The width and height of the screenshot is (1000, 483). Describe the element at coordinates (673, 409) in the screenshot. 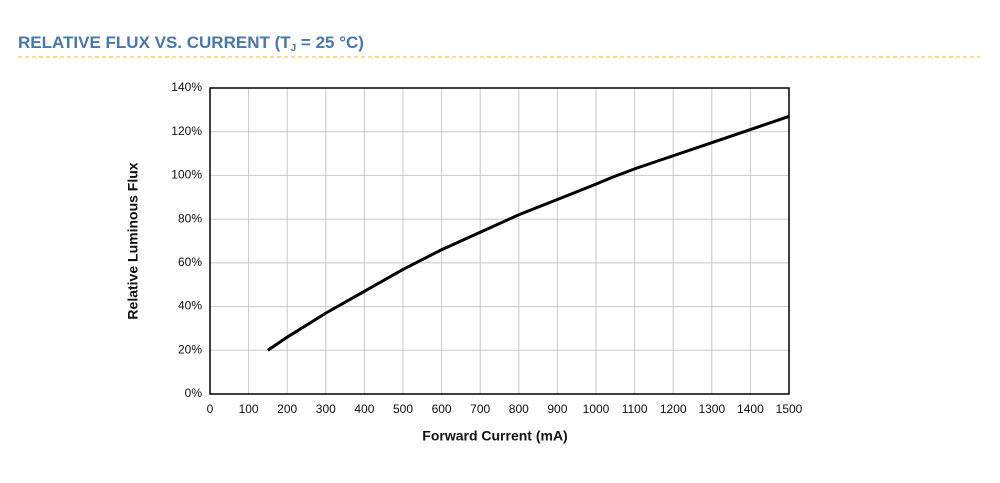

I see `x-tick-label: 1200` at that location.